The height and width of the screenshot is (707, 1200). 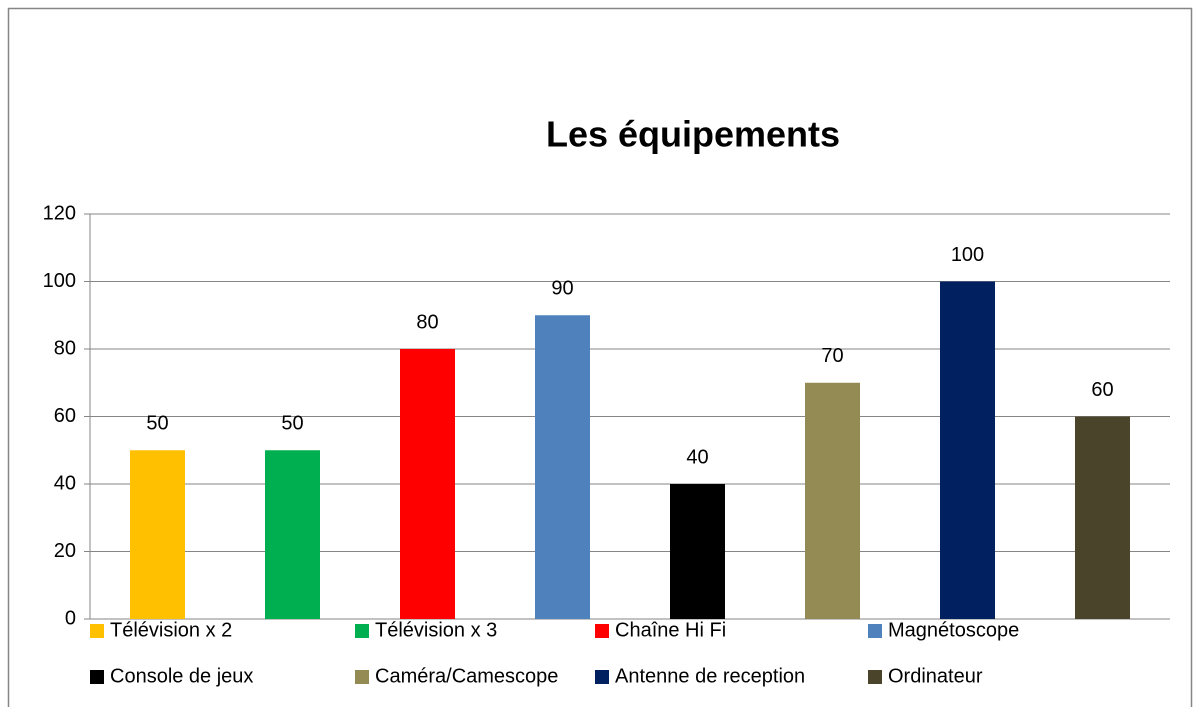 I want to click on legend-label: Ordinateur, so click(x=935, y=676).